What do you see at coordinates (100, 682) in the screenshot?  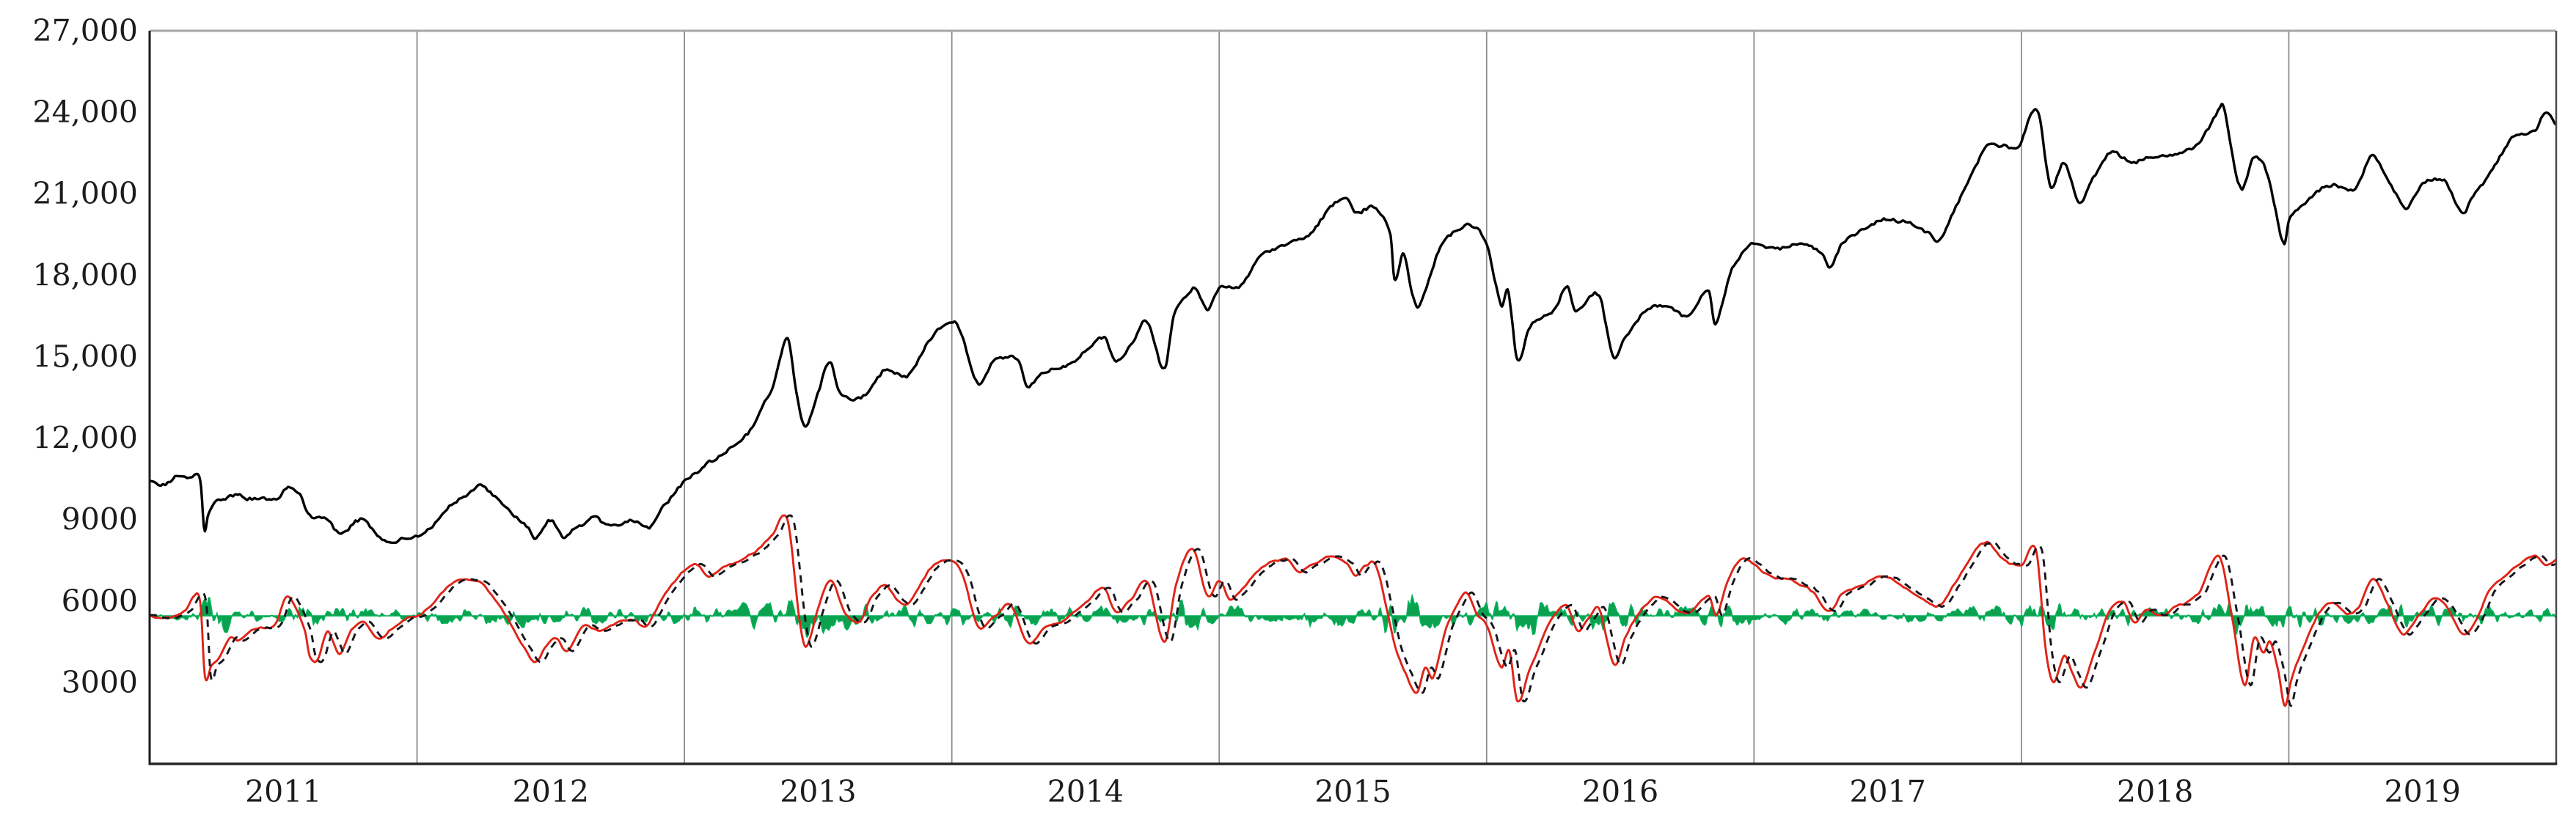 I see `y-tick-label: 3000` at bounding box center [100, 682].